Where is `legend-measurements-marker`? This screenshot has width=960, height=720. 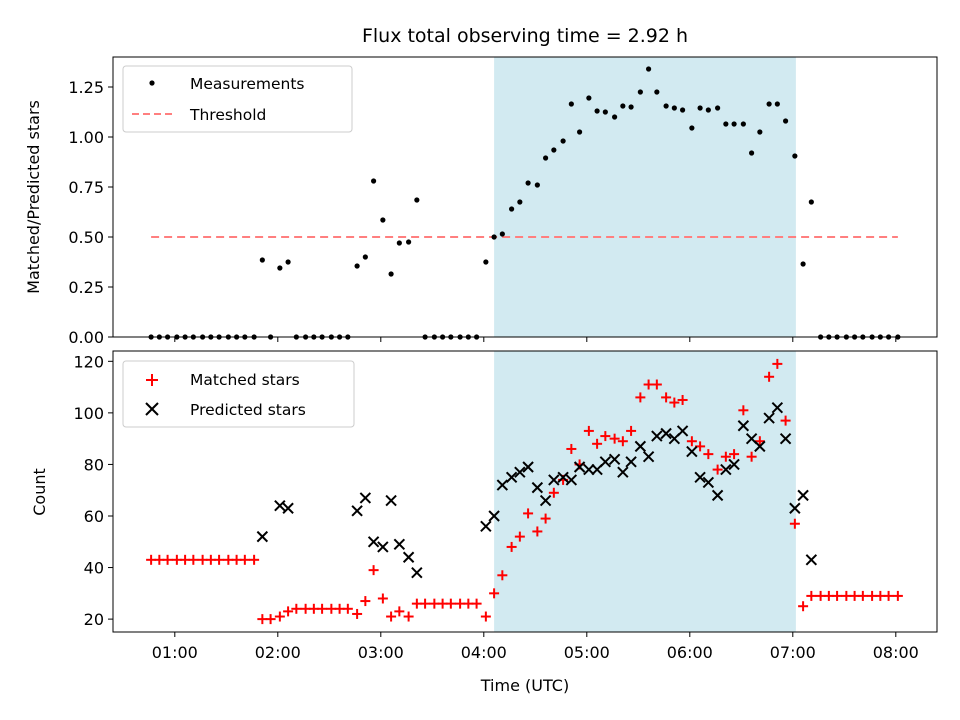 legend-measurements-marker is located at coordinates (152, 83).